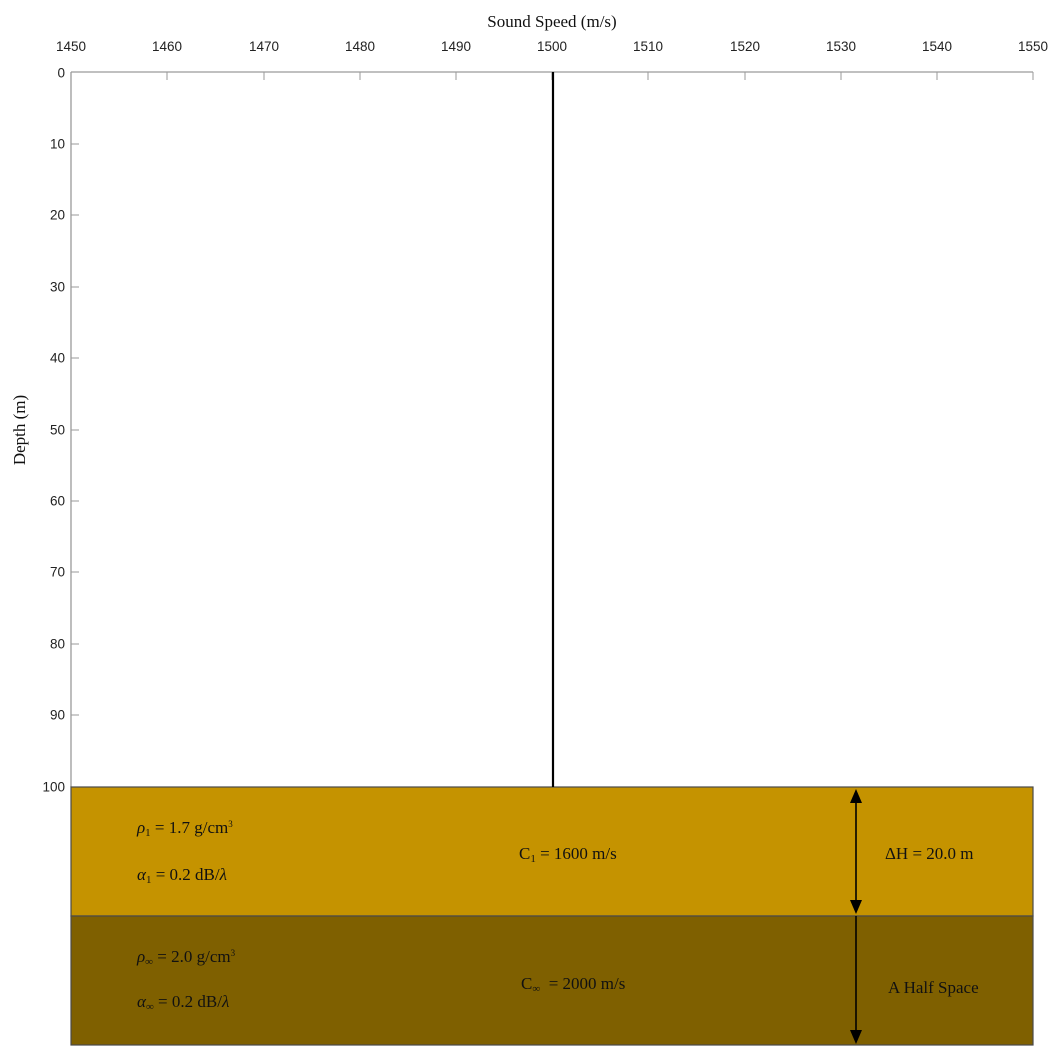 This screenshot has width=1063, height=1061. What do you see at coordinates (53, 787) in the screenshot?
I see `y-tick-label: 100` at bounding box center [53, 787].